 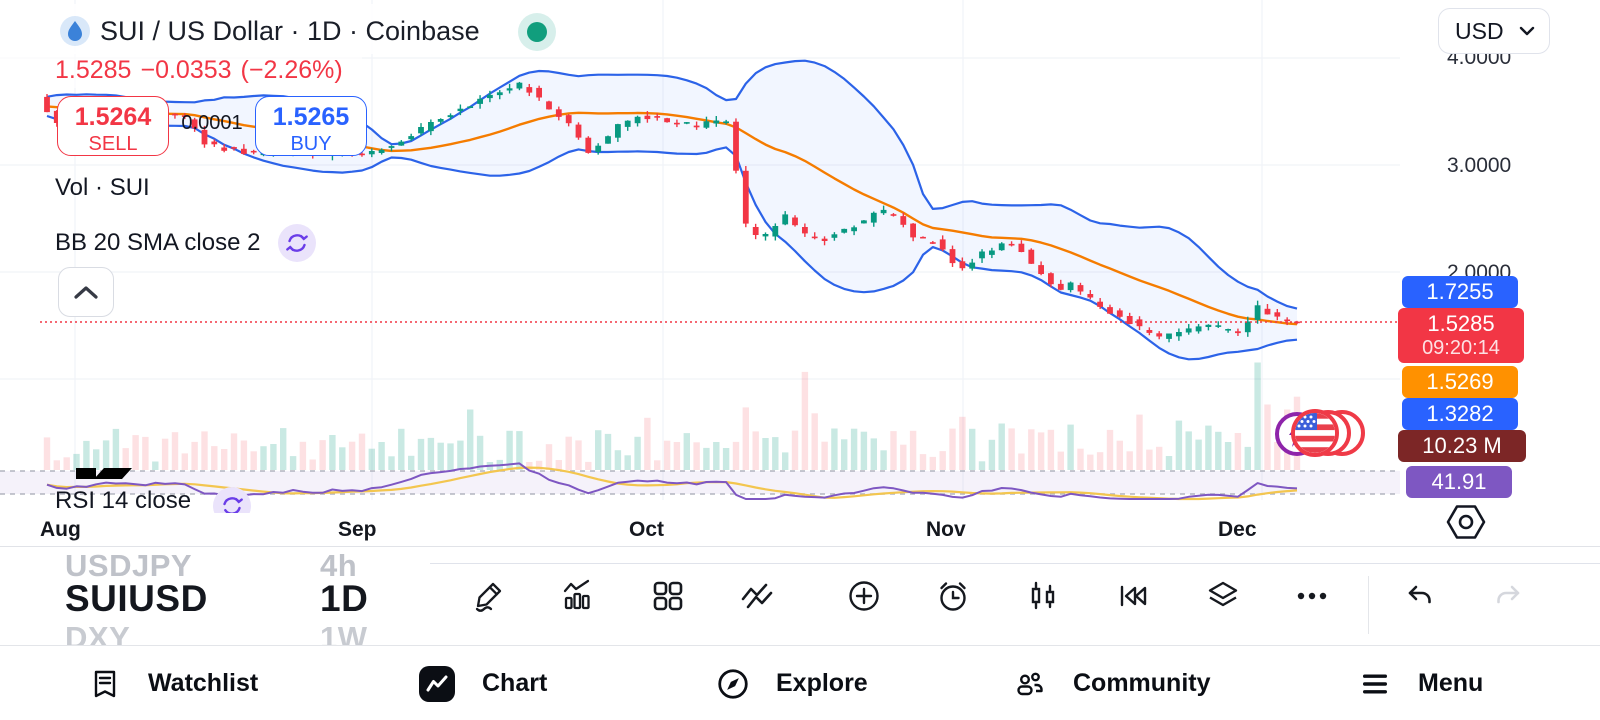 I want to click on buy-price: 1.5265, so click(x=311, y=117).